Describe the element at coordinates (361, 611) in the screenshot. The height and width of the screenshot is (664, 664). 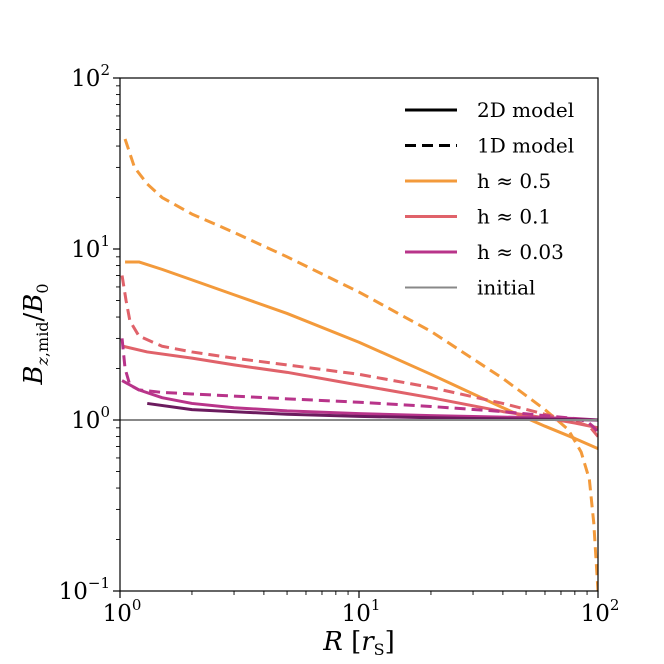
I see `x-tick-label-1: 10¹` at that location.